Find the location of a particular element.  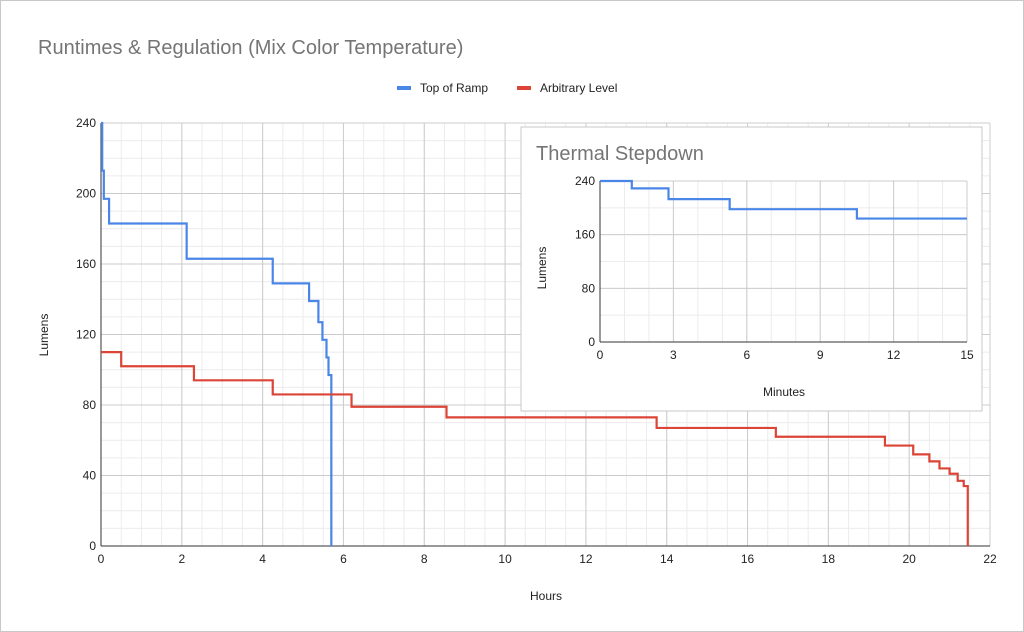

main-x-tick-label: 2 is located at coordinates (181, 559).